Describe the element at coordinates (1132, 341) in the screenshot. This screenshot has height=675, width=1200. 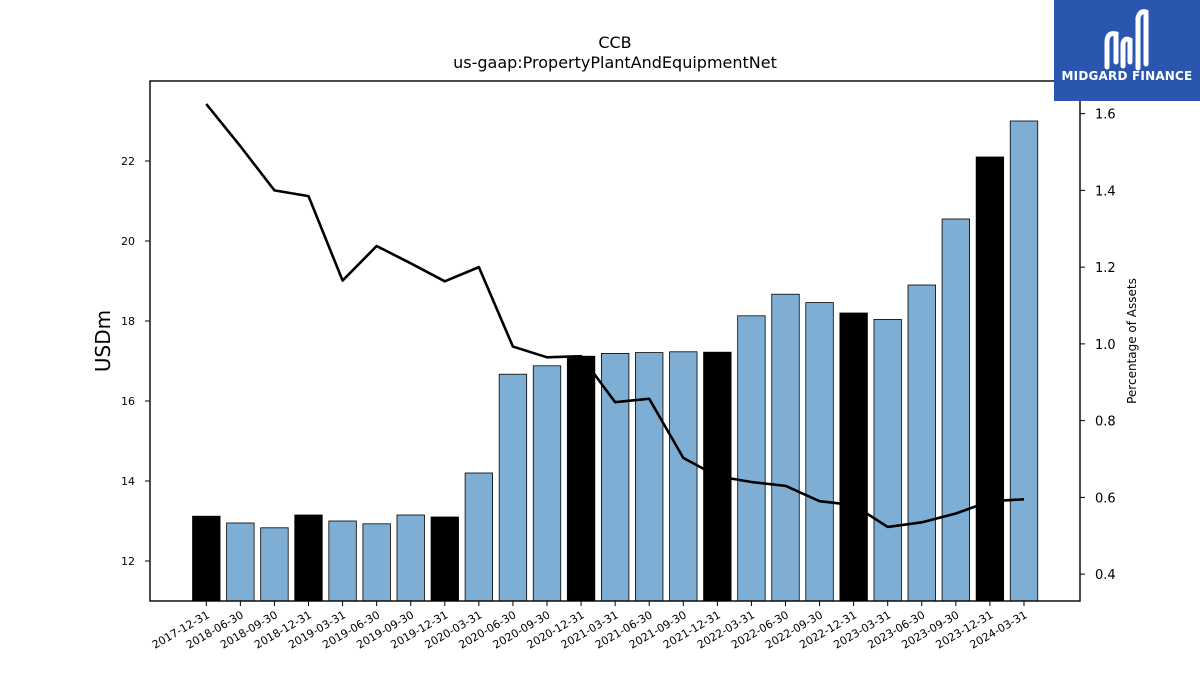
I see `y2-axis-label: Percentage of Assets` at that location.